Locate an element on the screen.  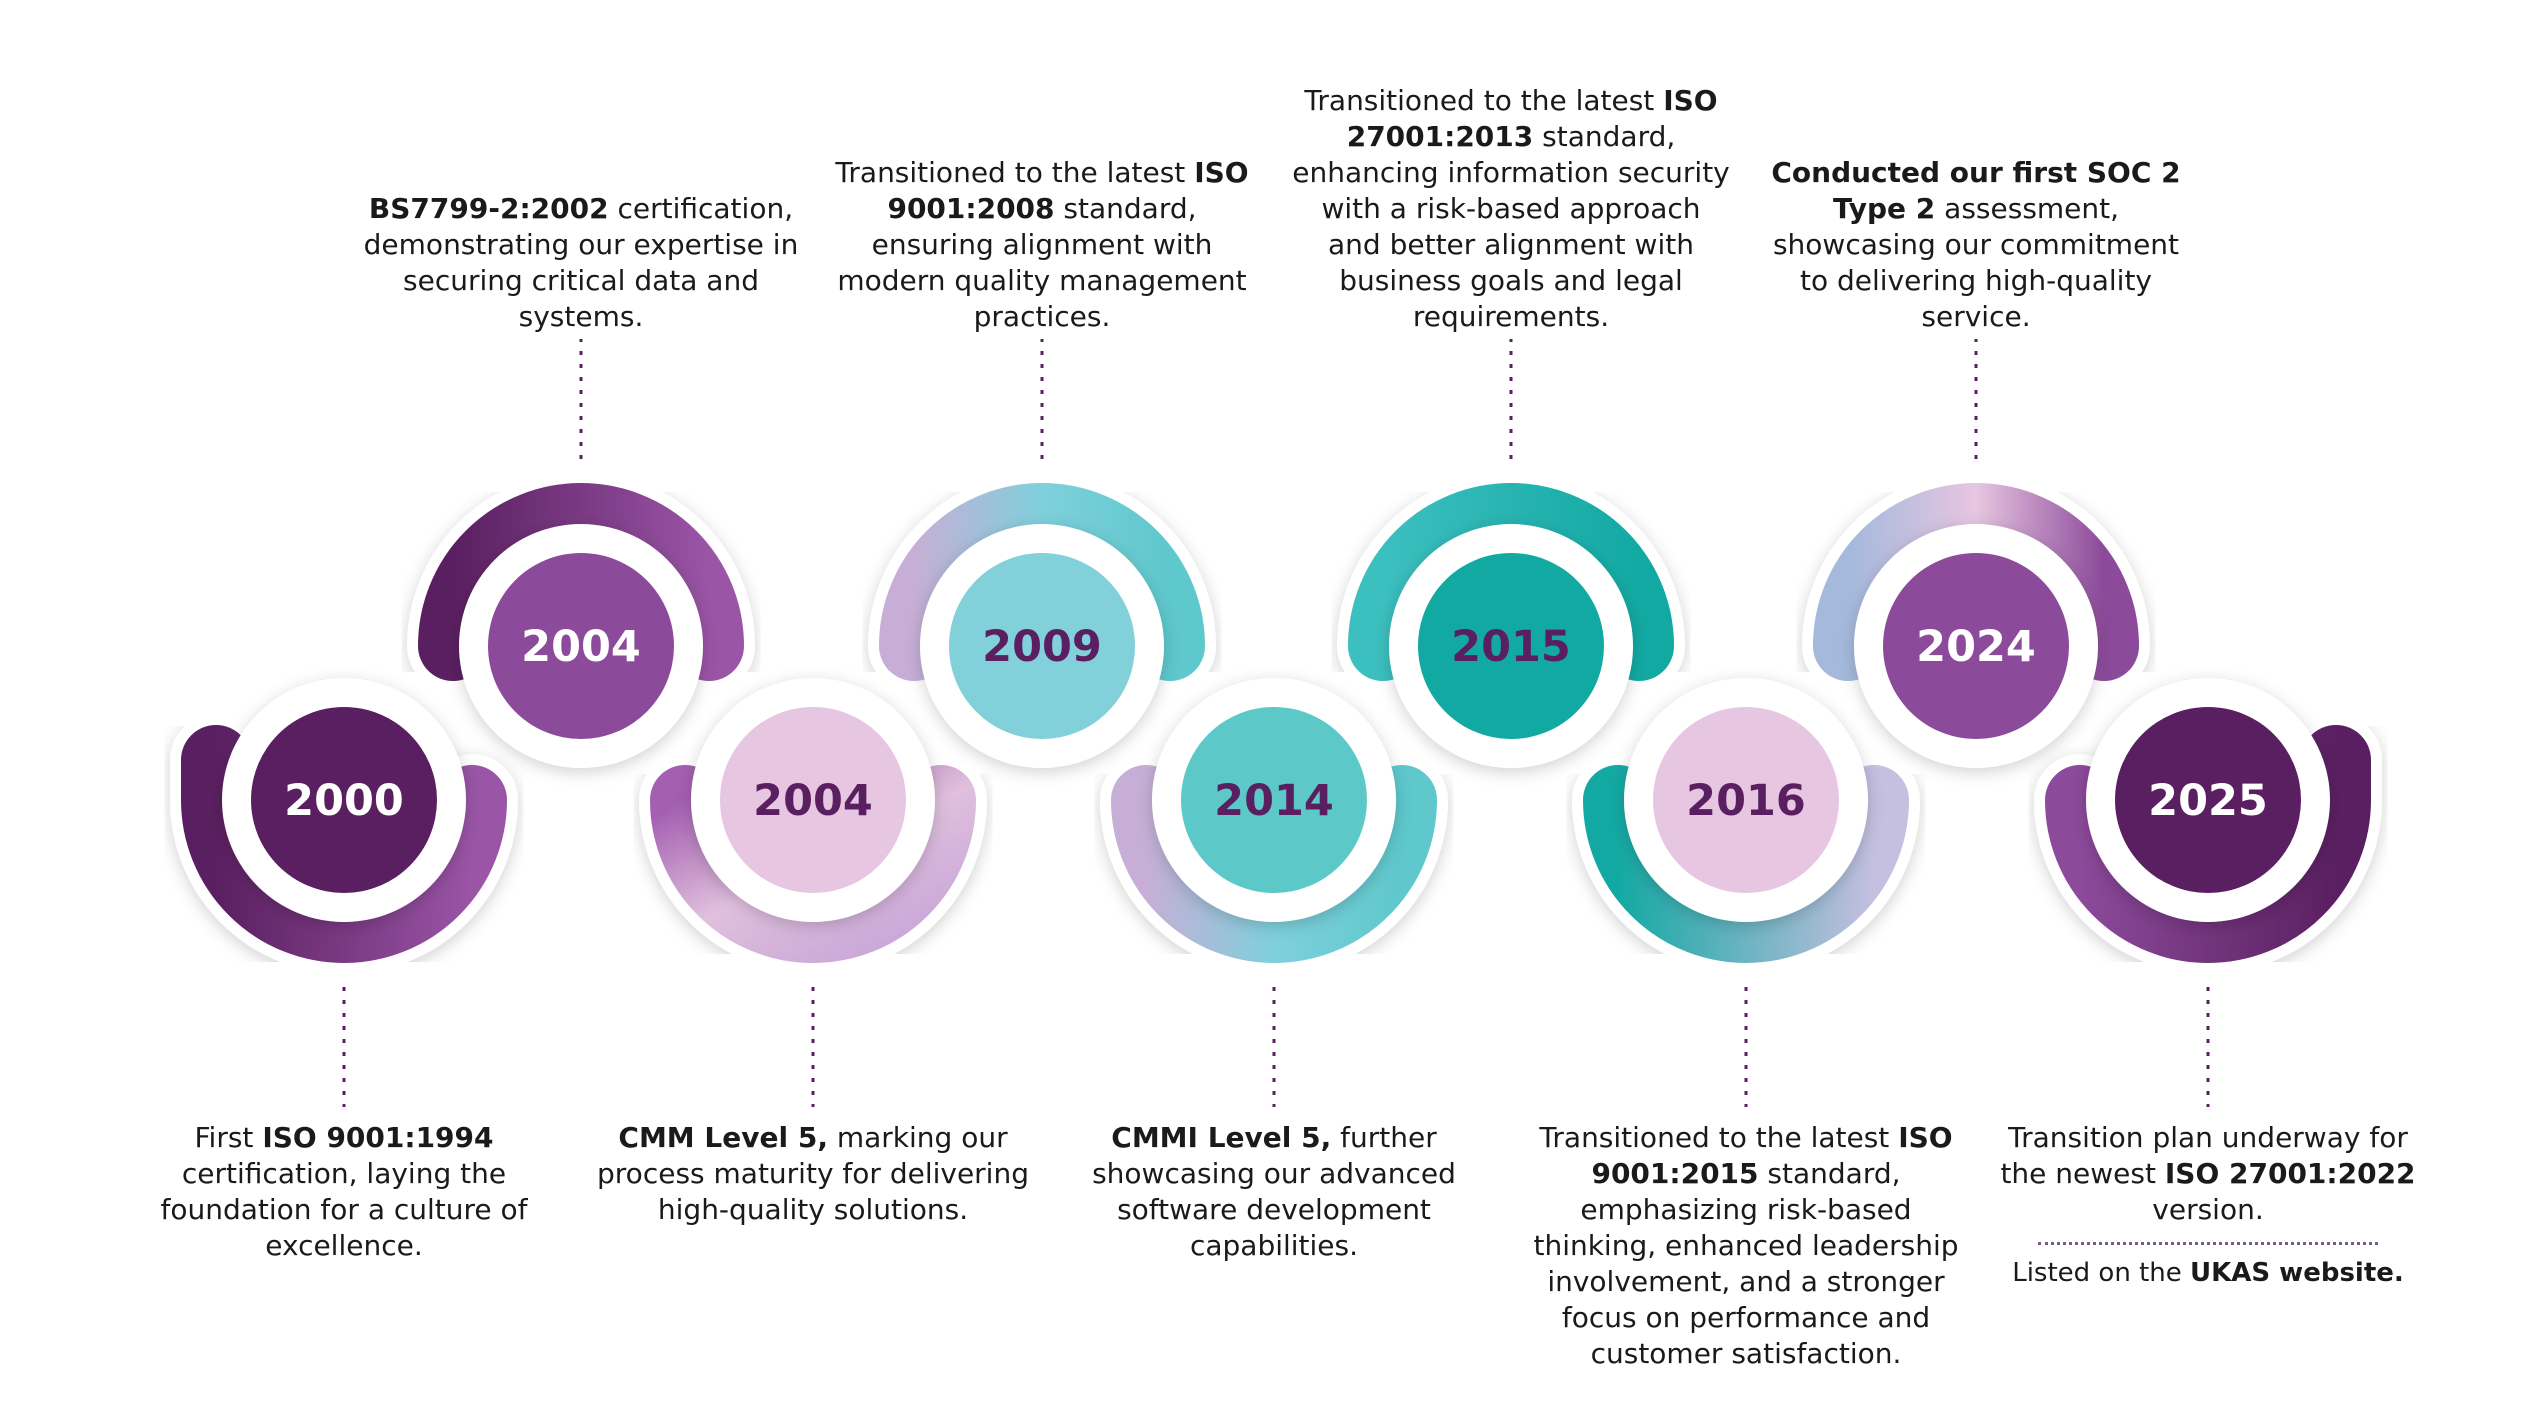
year-label: 2025 is located at coordinates (2208, 801).